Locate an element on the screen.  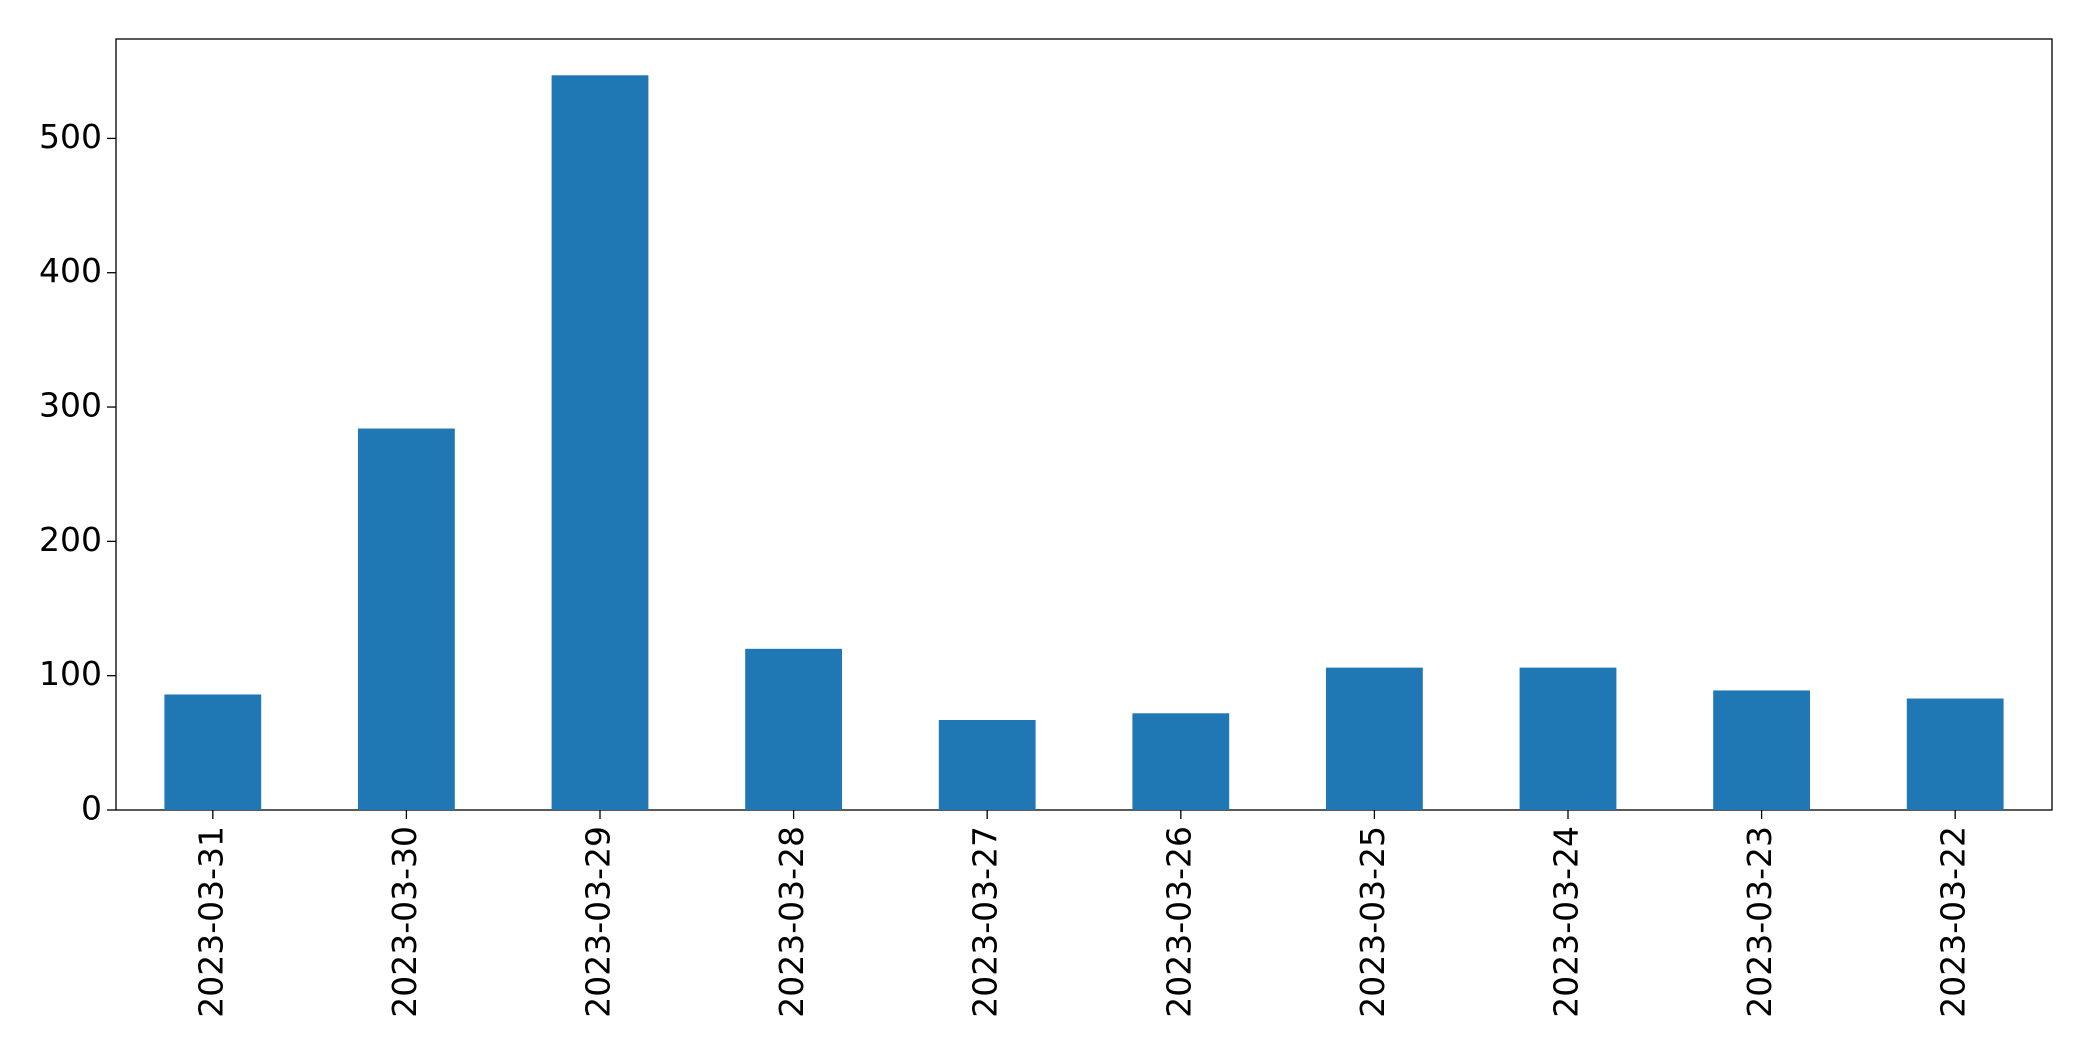
x-tick-label: 2023-03-28 is located at coordinates (791, 922).